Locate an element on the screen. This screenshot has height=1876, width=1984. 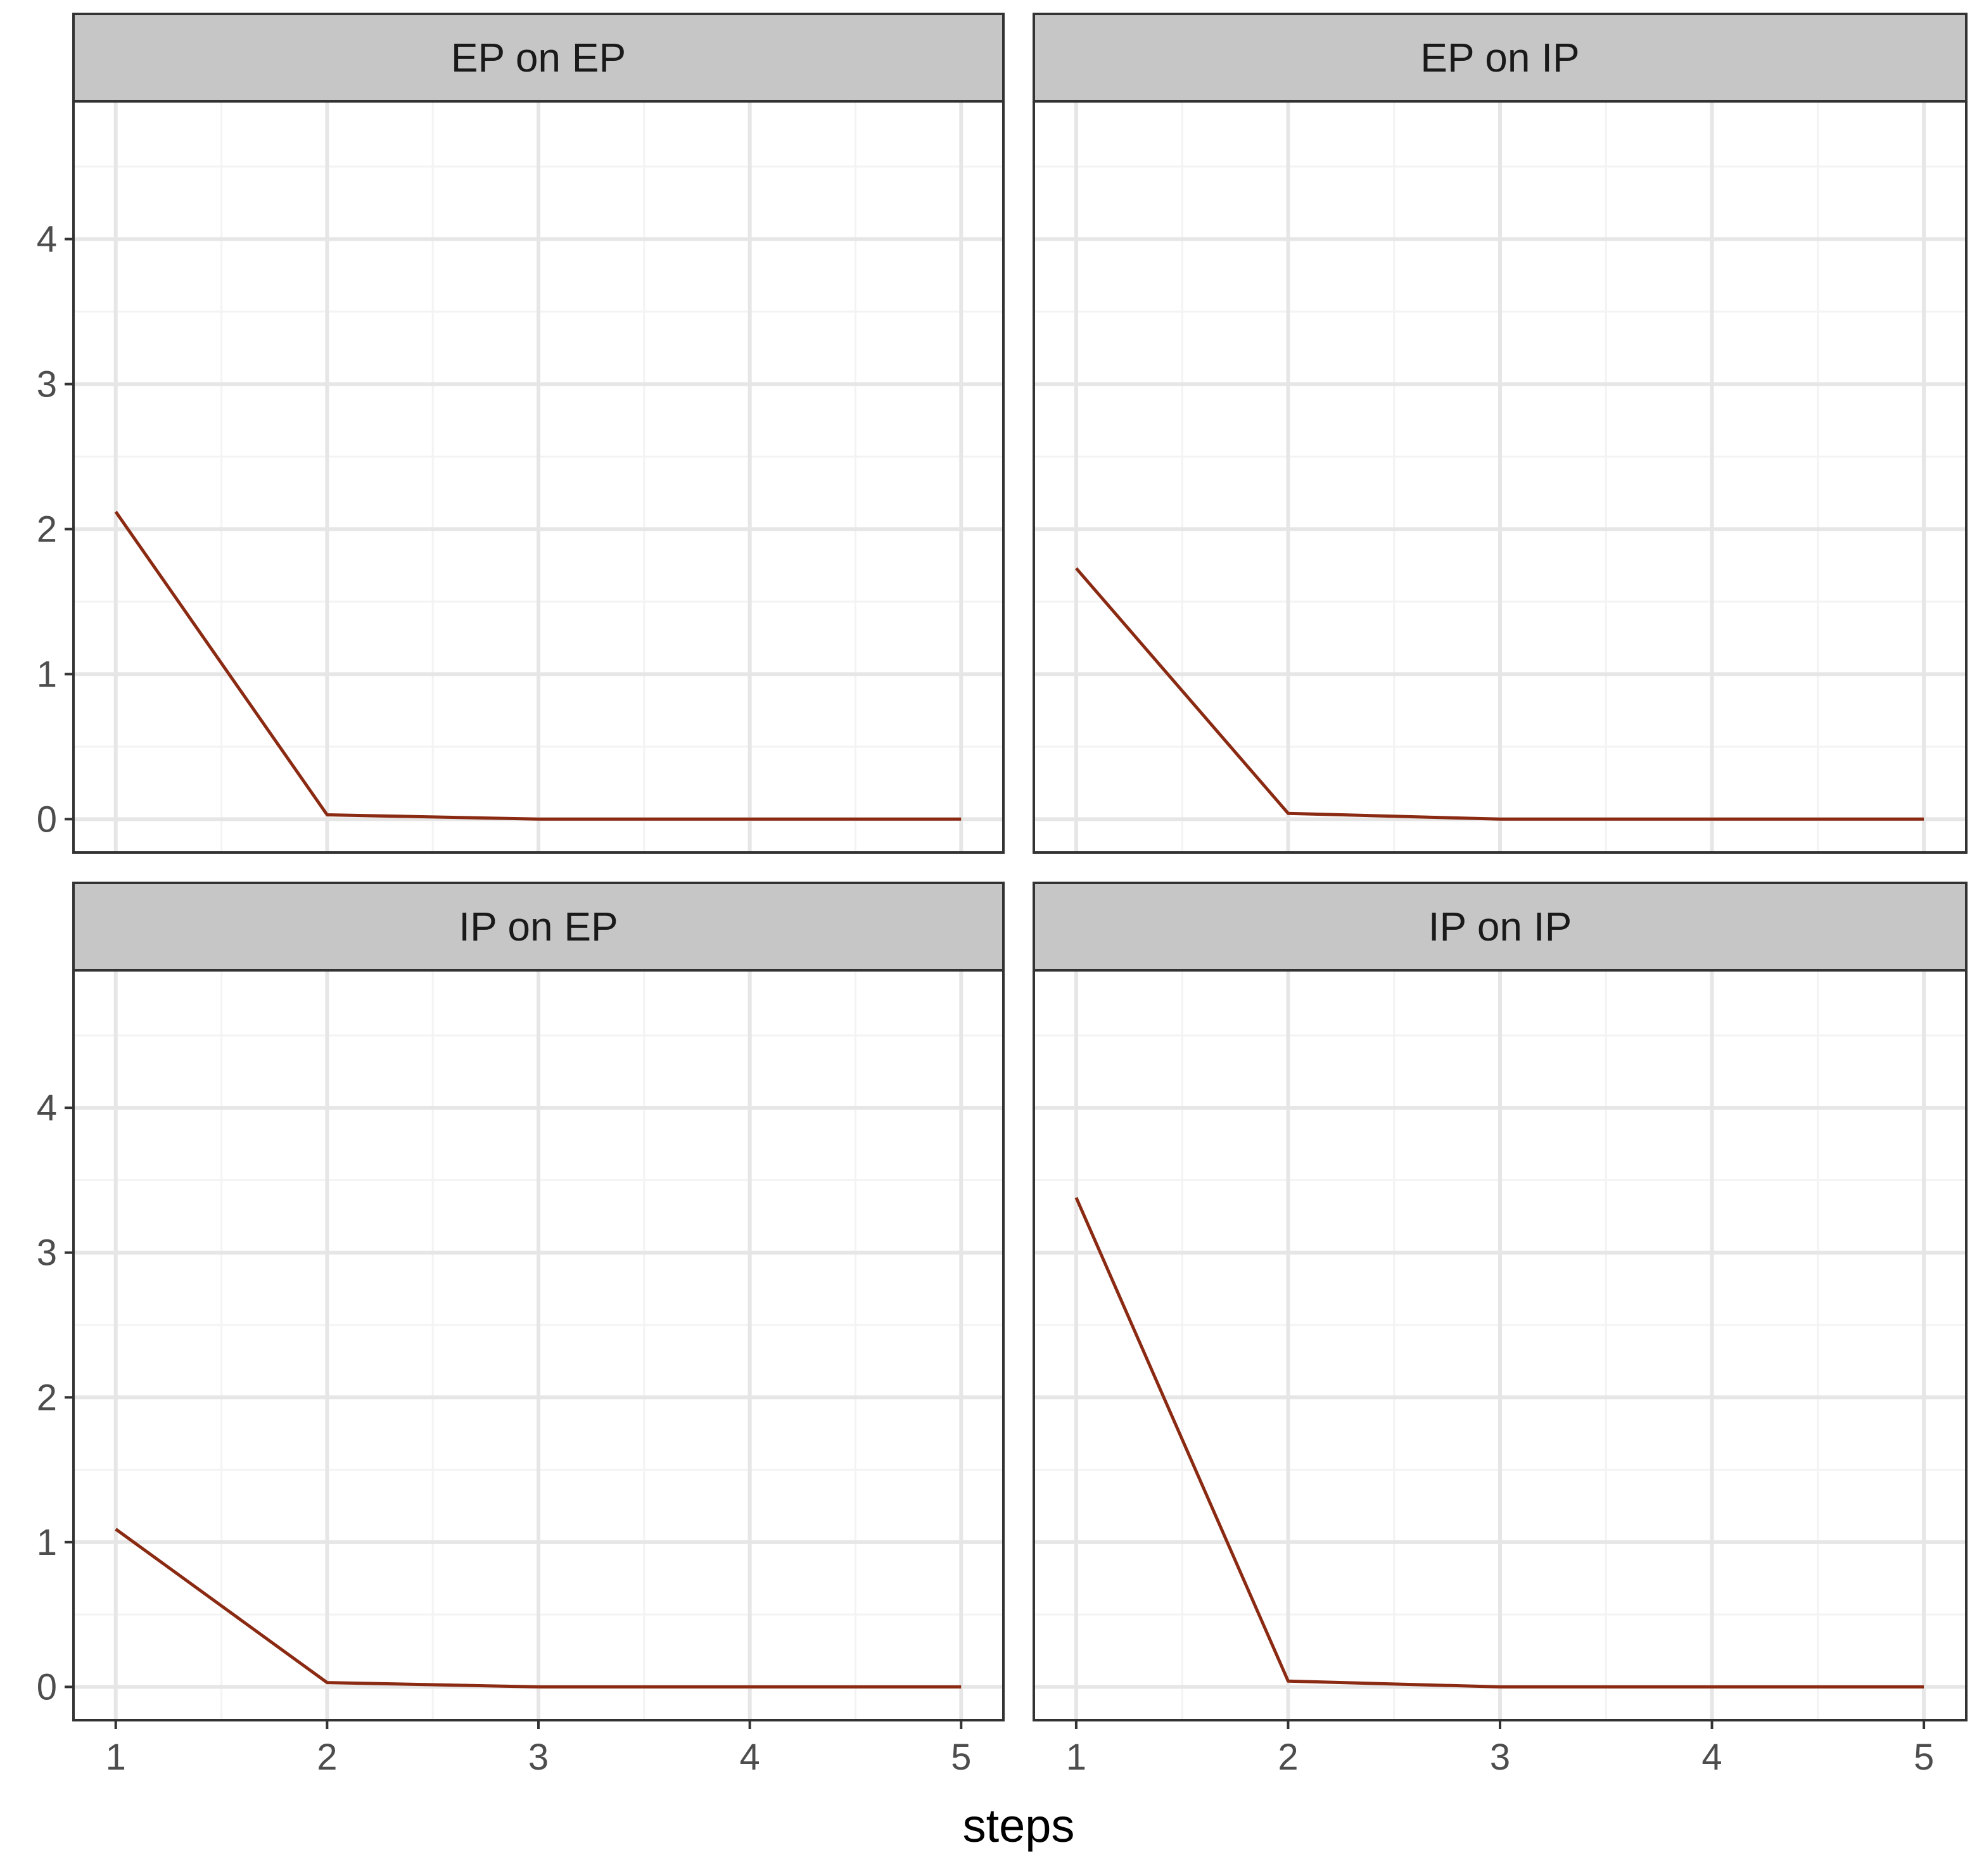
x-axis-title: steps is located at coordinates (1019, 1825).